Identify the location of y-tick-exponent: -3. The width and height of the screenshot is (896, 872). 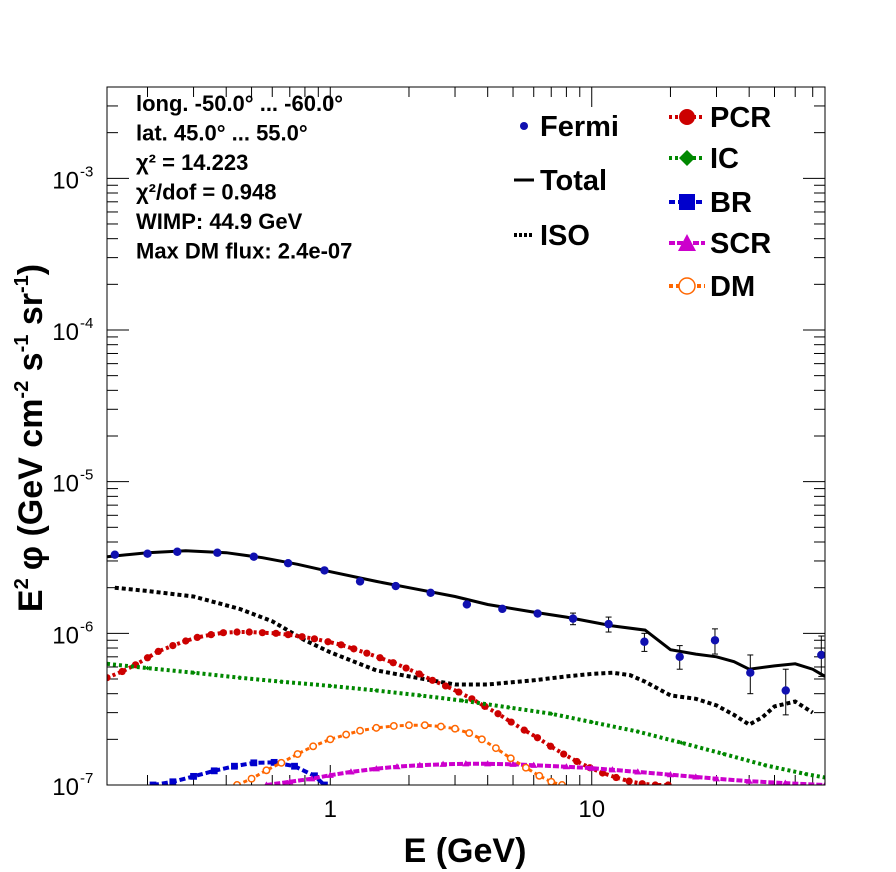
(86, 171).